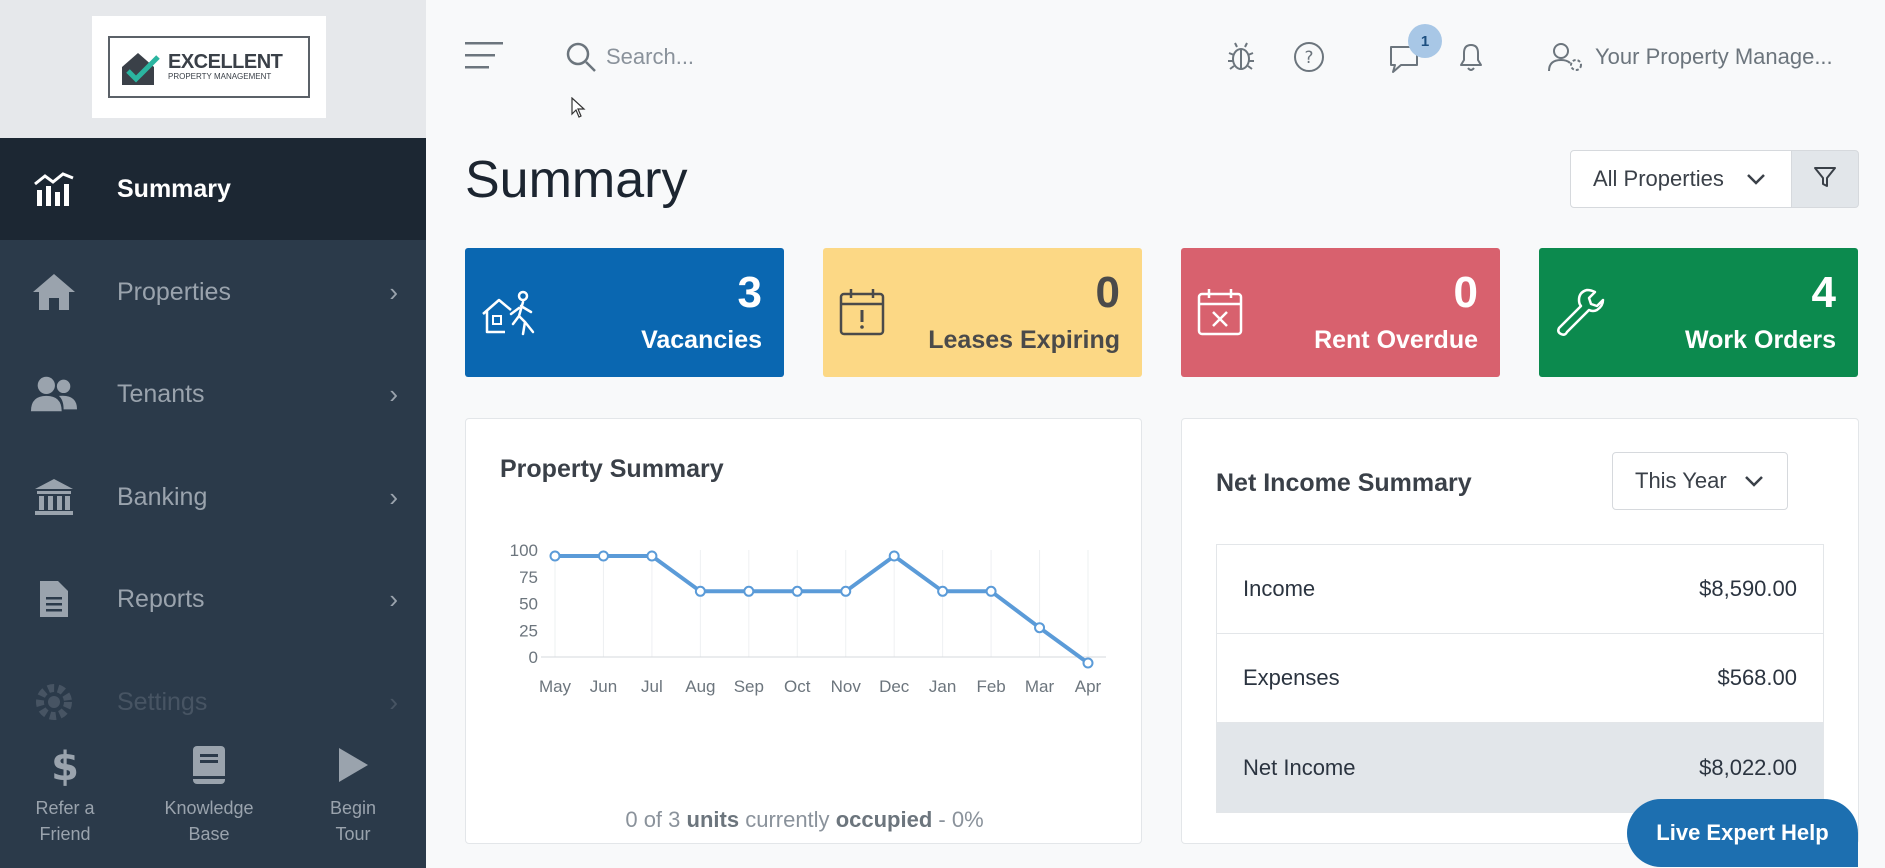 Image resolution: width=1885 pixels, height=868 pixels. What do you see at coordinates (1396, 340) in the screenshot?
I see `rent-overdue-label: Rent Overdue` at bounding box center [1396, 340].